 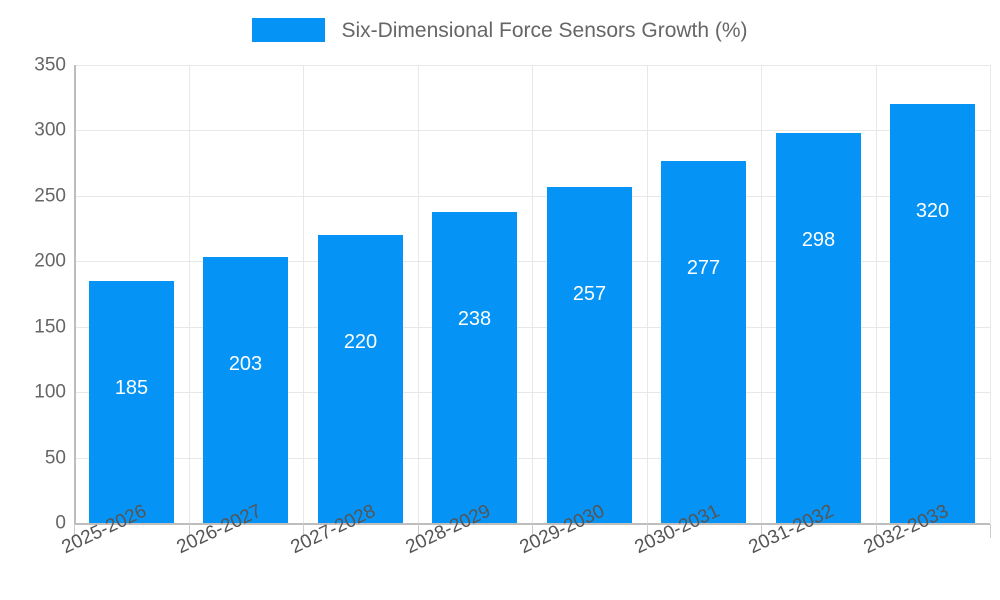 I want to click on bar-value-label: 257, so click(x=589, y=293).